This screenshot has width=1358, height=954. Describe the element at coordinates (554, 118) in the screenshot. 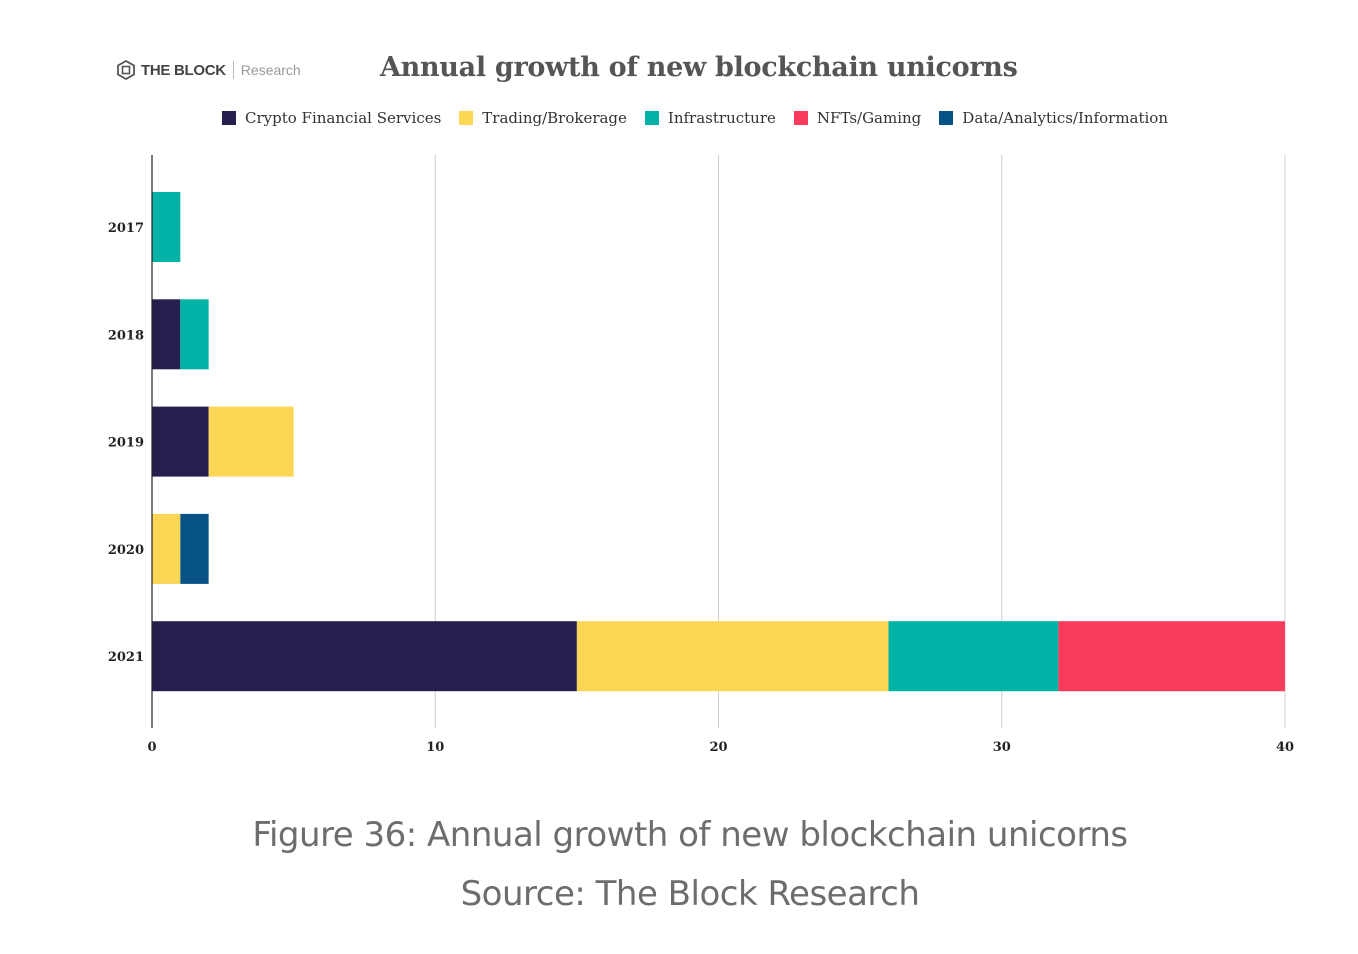

I see `legend-label: Trading/Brokerage` at that location.